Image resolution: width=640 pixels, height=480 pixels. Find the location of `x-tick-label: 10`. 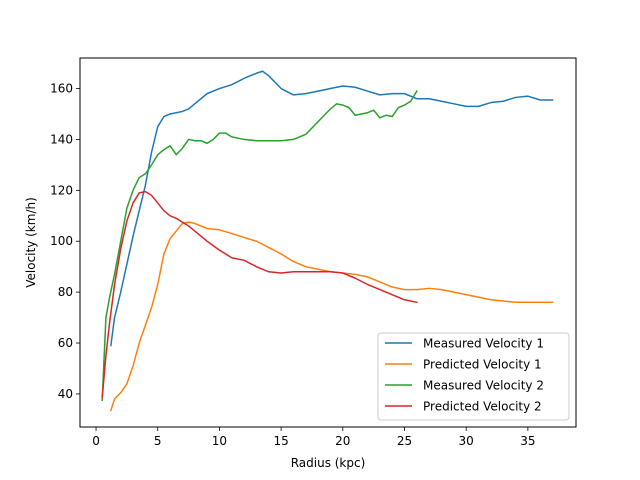

x-tick-label: 10 is located at coordinates (219, 441).